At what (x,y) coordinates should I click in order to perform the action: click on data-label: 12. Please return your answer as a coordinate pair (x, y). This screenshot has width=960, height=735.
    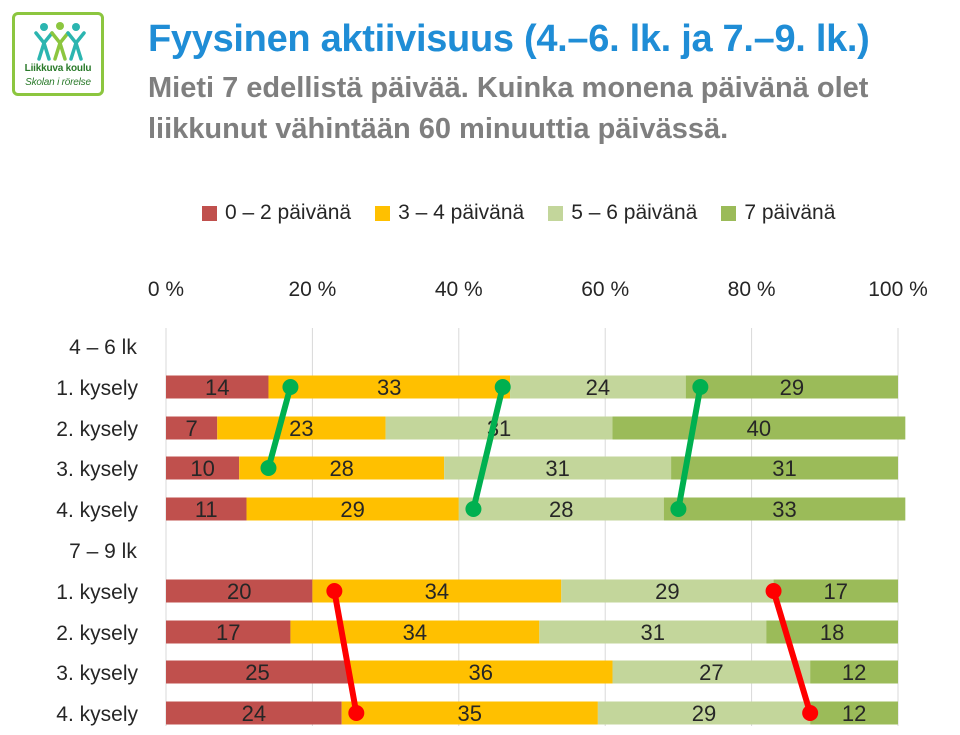
    Looking at the image, I should click on (854, 713).